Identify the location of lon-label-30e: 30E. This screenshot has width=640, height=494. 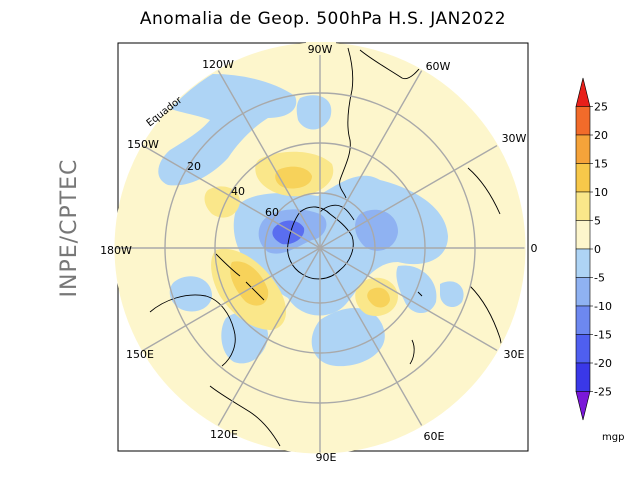
(514, 354).